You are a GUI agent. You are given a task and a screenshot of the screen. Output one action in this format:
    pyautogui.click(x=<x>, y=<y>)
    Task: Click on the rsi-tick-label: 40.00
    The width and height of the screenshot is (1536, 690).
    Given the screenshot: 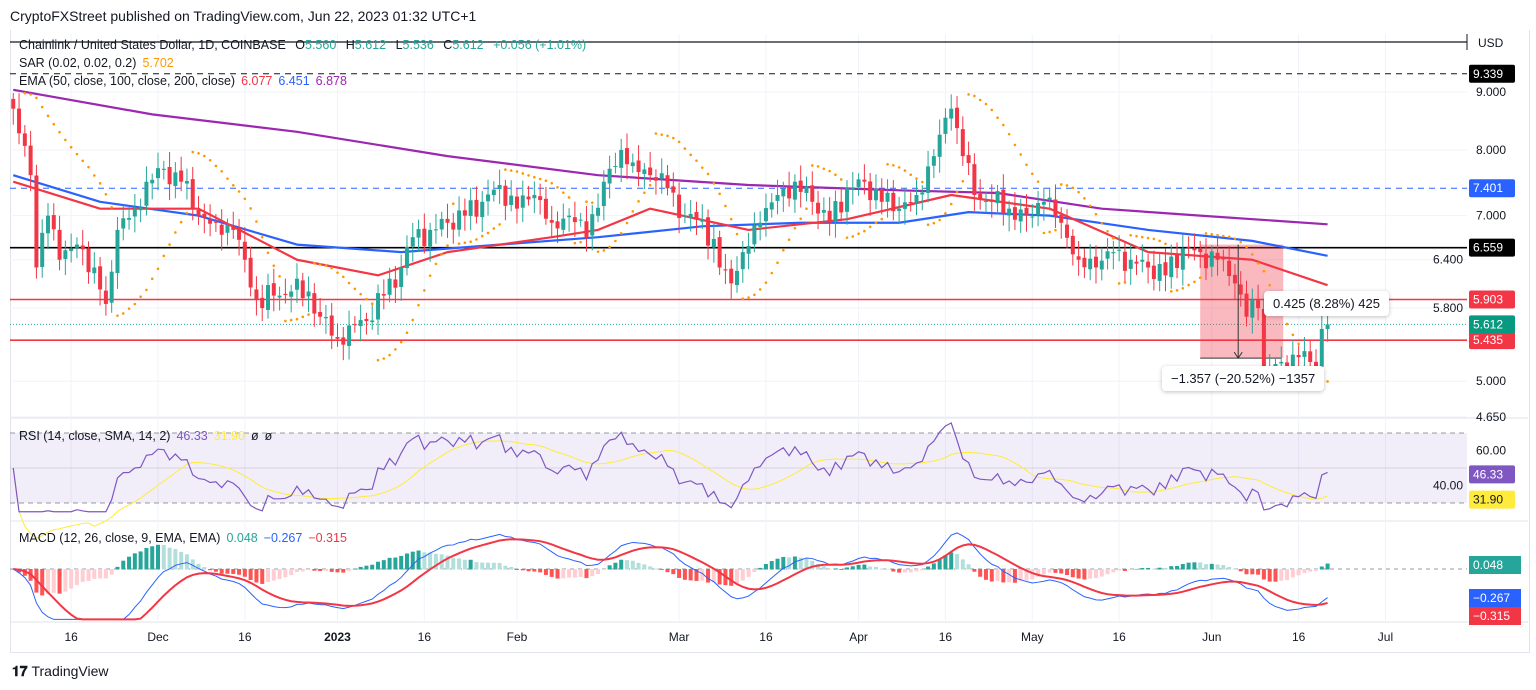 What is the action you would take?
    pyautogui.click(x=1448, y=486)
    